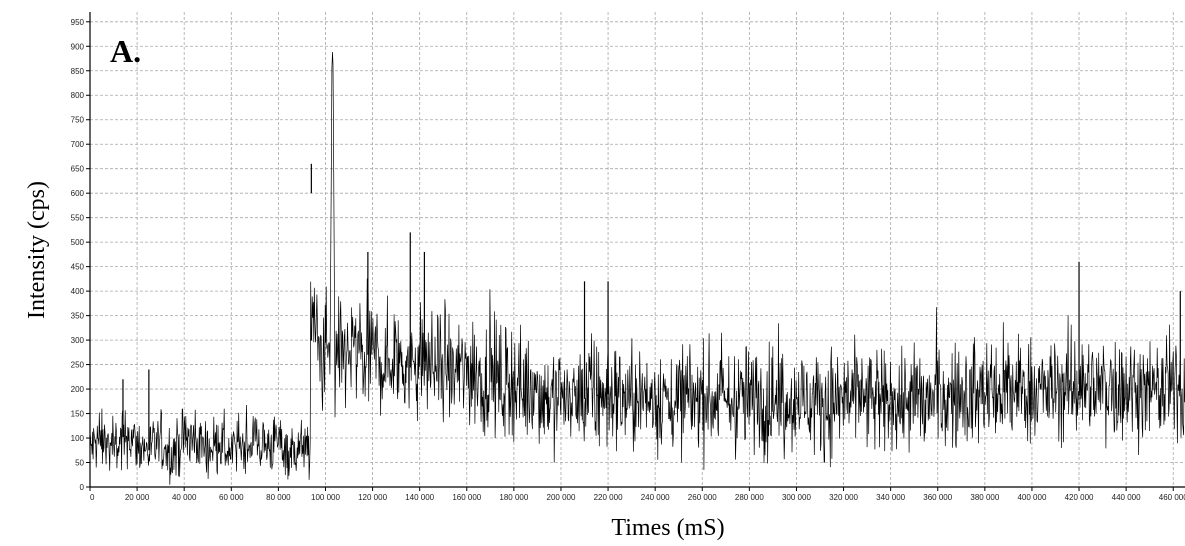  What do you see at coordinates (1126, 497) in the screenshot?
I see `x-tick-label: 440 000` at bounding box center [1126, 497].